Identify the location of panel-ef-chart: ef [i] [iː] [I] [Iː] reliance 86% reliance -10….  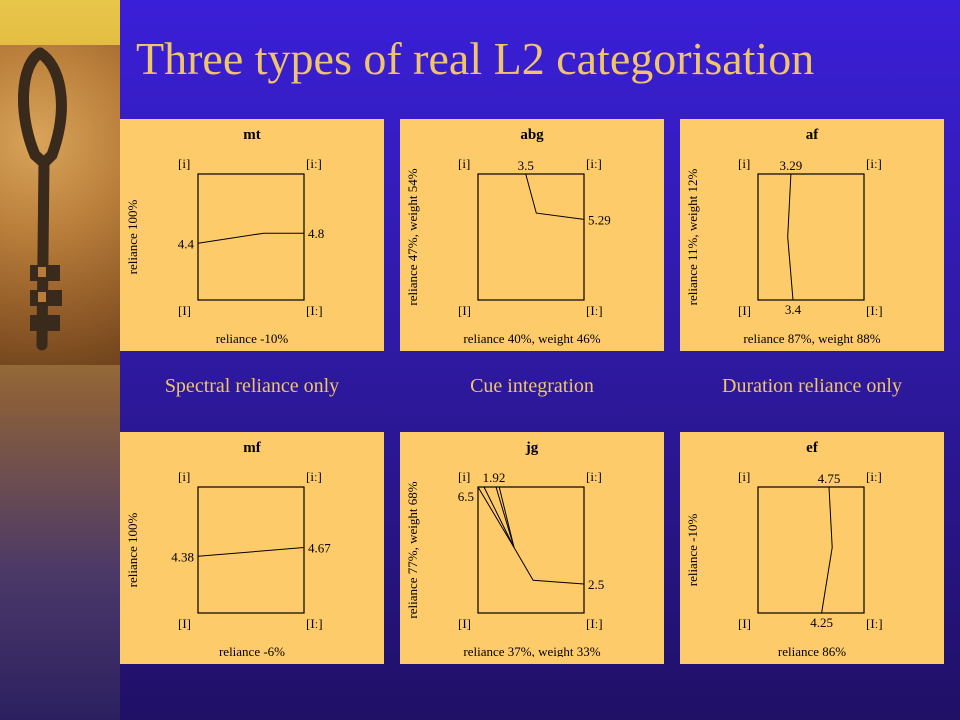
(784, 548).